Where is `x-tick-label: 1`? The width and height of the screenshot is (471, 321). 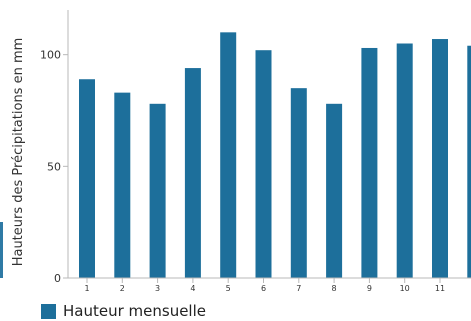 x-tick-label: 1 is located at coordinates (86, 288).